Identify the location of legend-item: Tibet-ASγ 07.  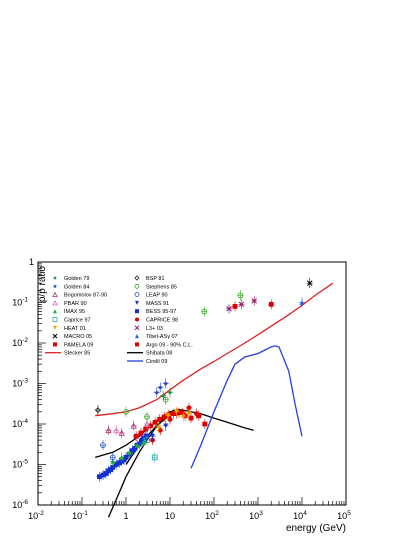
(156, 337).